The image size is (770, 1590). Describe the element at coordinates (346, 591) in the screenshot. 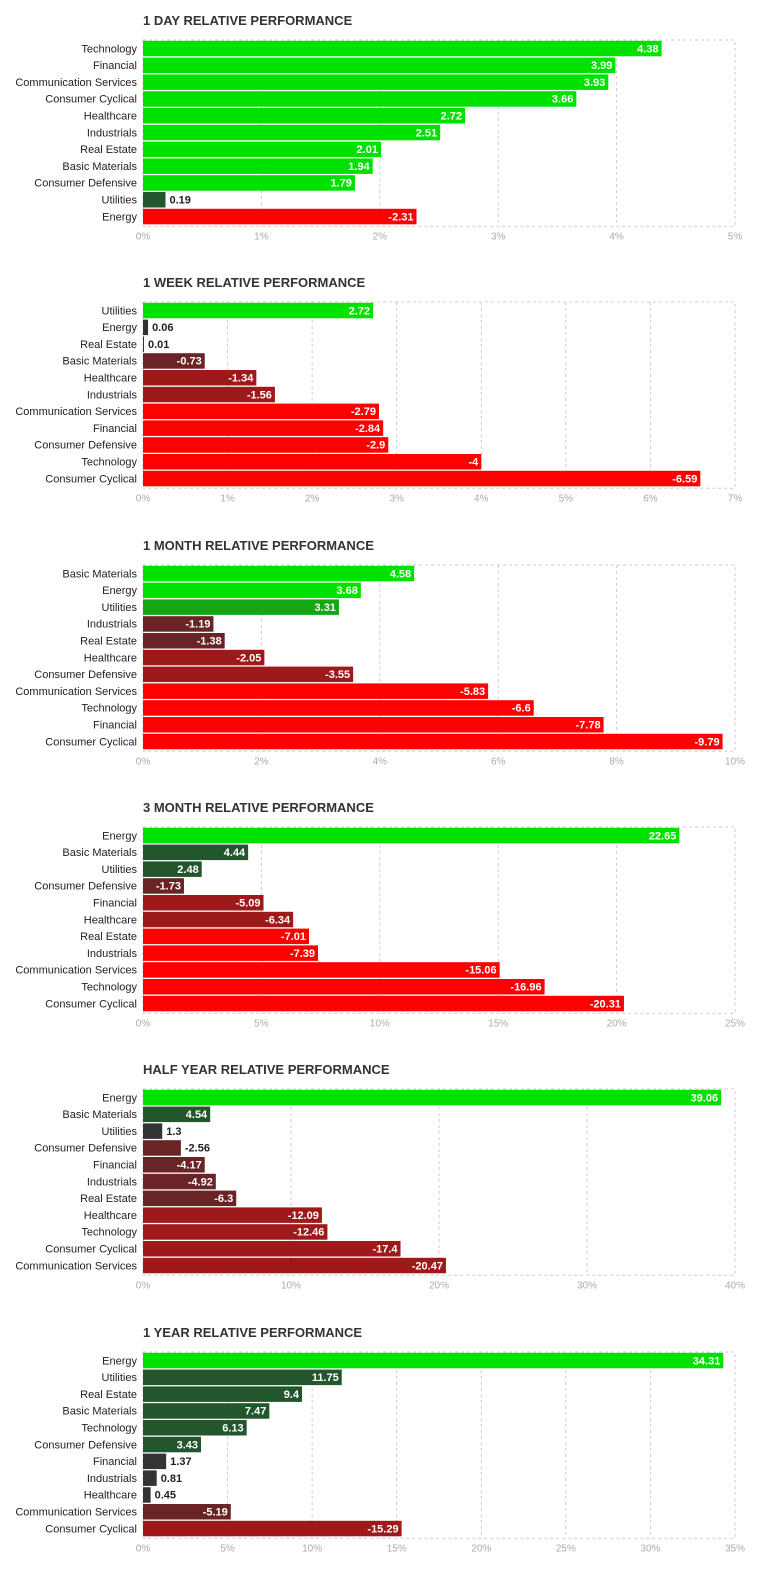

I see `value-label: 3.68` at that location.